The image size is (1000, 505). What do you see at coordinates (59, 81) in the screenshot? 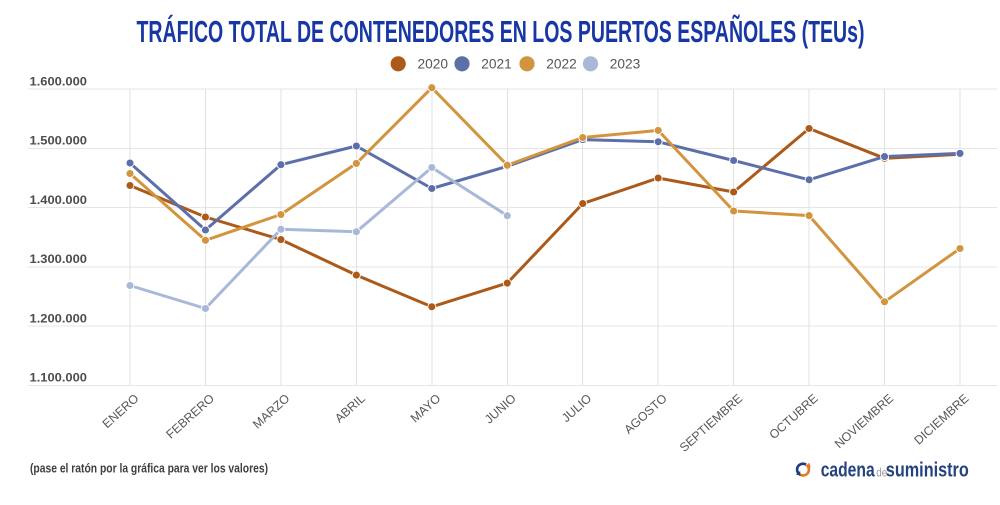
I see `svg-text: 1.600.000` at bounding box center [59, 81].